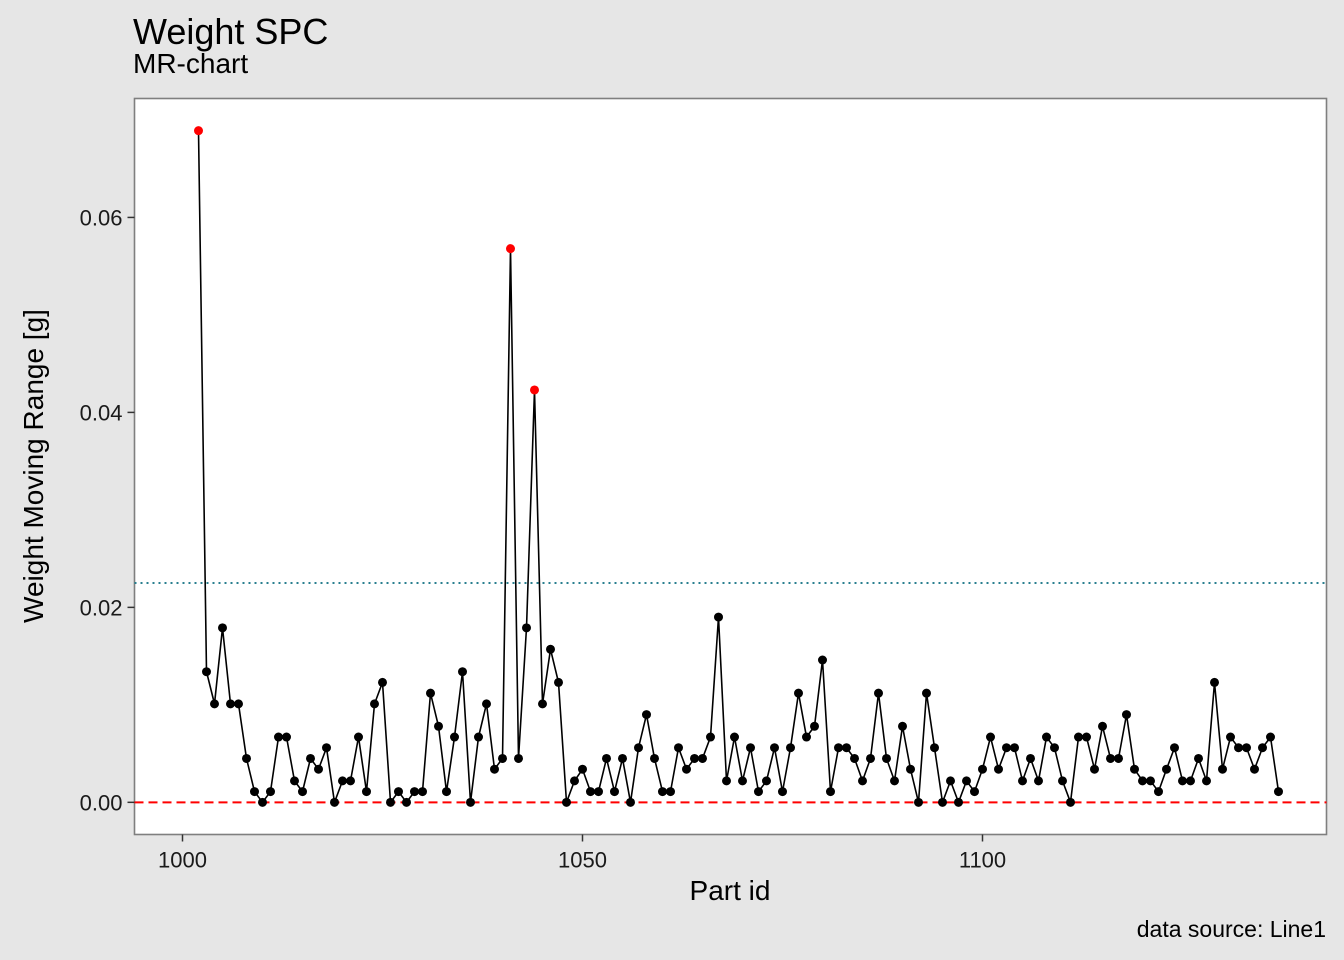 The image size is (1344, 960). Describe the element at coordinates (730, 890) in the screenshot. I see `x-axis-title: Part id` at that location.